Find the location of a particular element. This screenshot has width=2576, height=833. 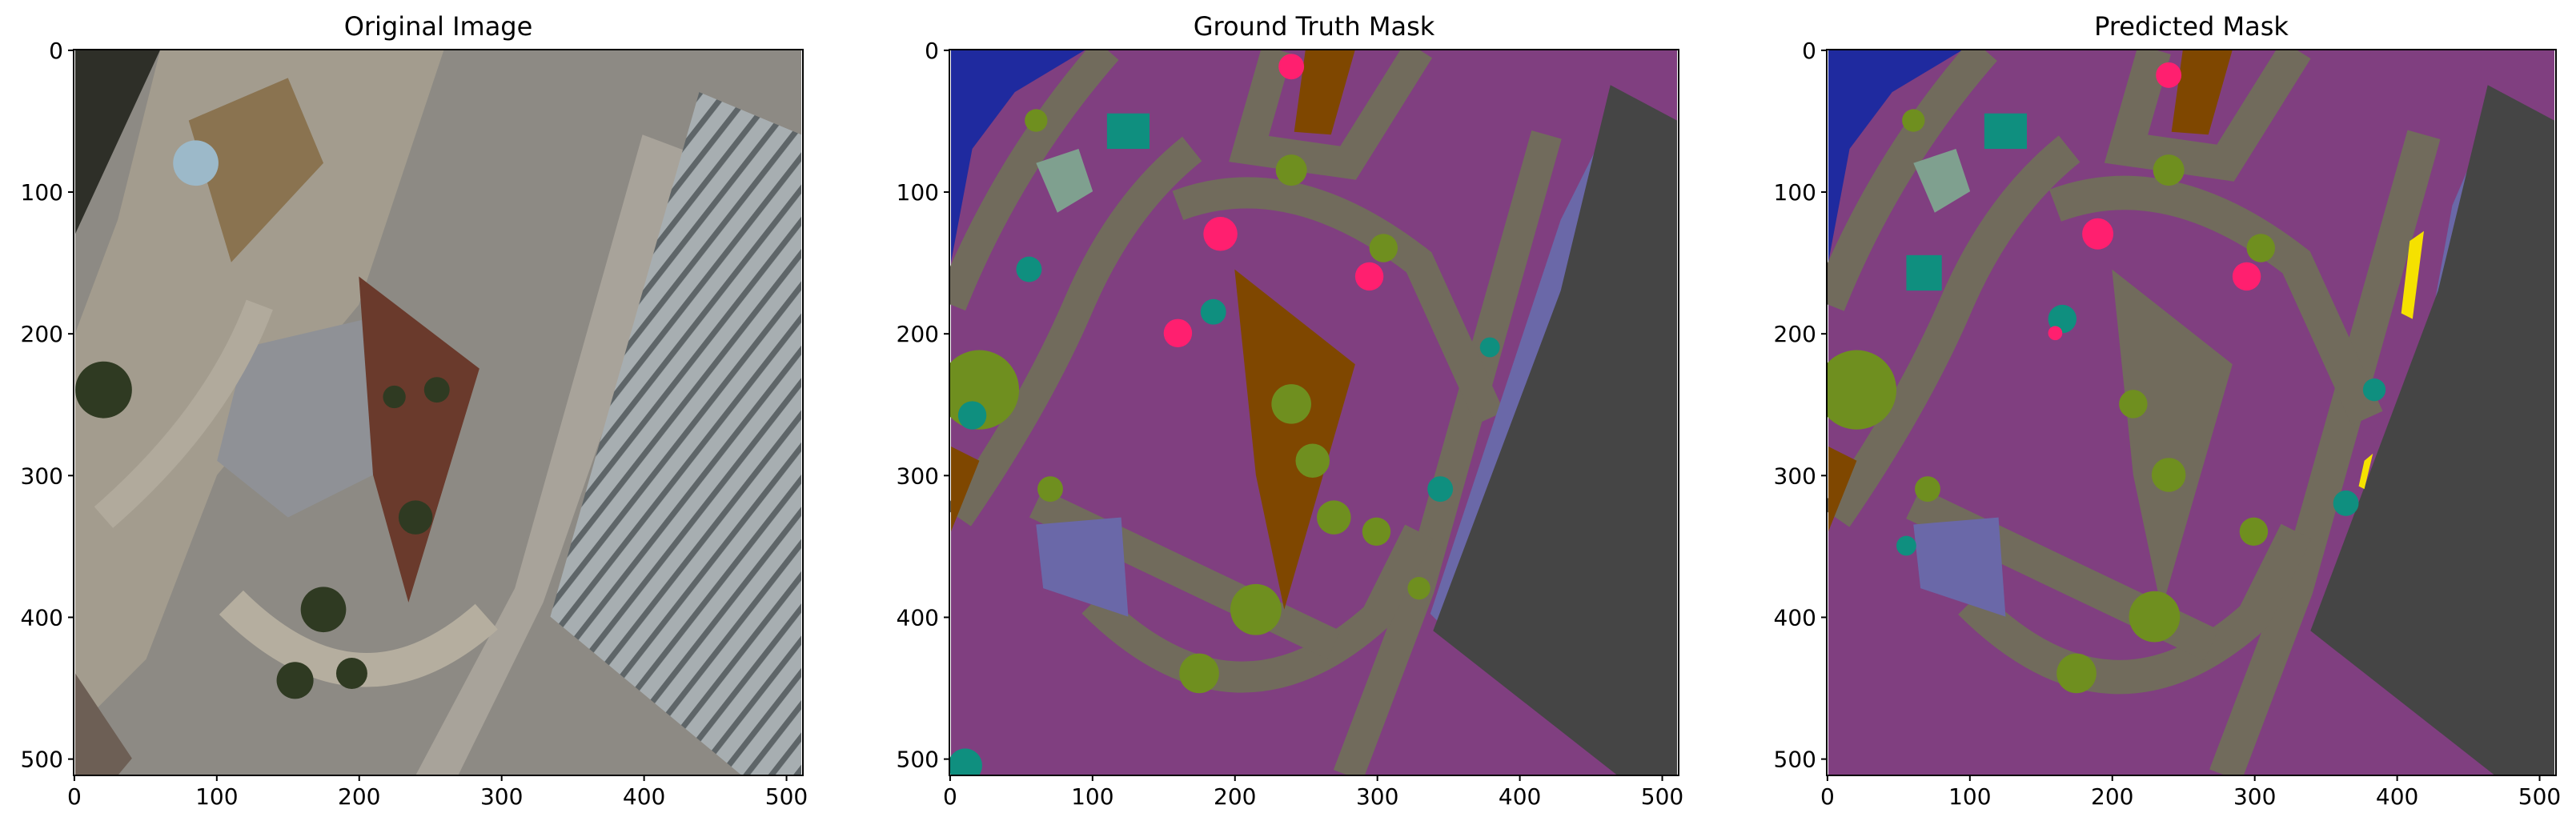

panel-title: Original Image is located at coordinates (438, 26).